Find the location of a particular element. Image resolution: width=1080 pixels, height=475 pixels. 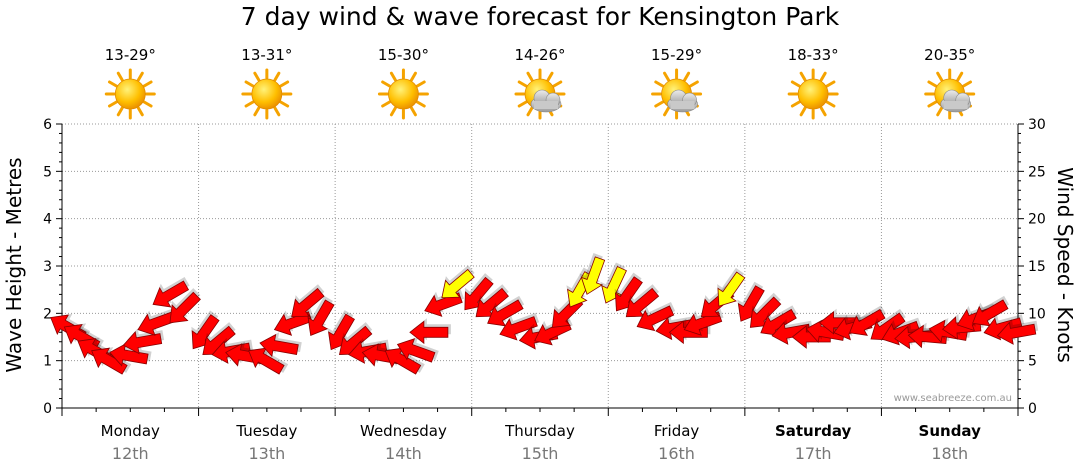

y2-tick-label: 5 is located at coordinates (1032, 362).